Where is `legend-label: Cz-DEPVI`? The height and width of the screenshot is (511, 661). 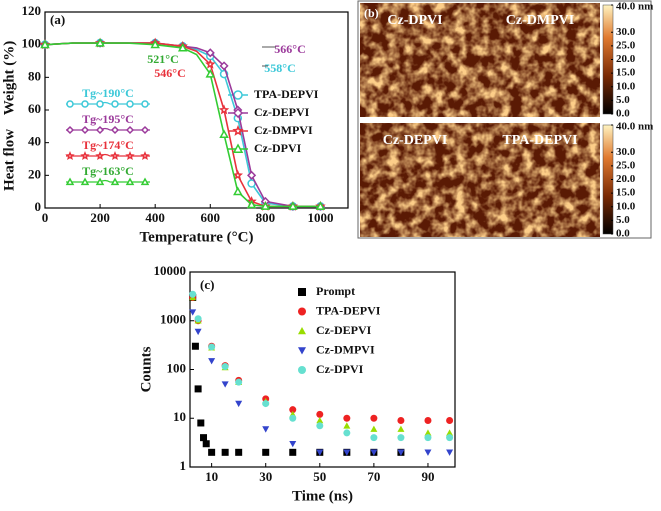
legend-label: Cz-DEPVI is located at coordinates (282, 112).